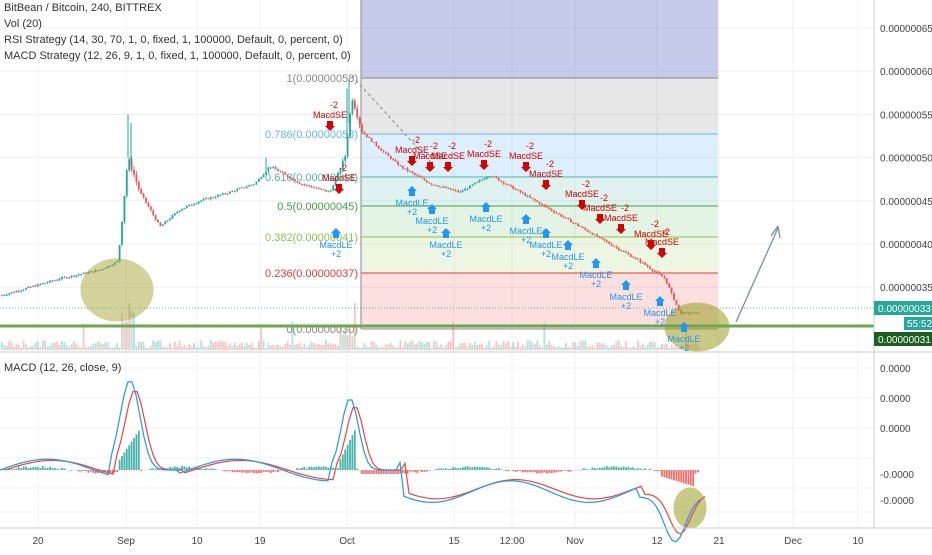 This screenshot has height=555, width=932. I want to click on sell-signal-label: MacdSE, so click(621, 218).